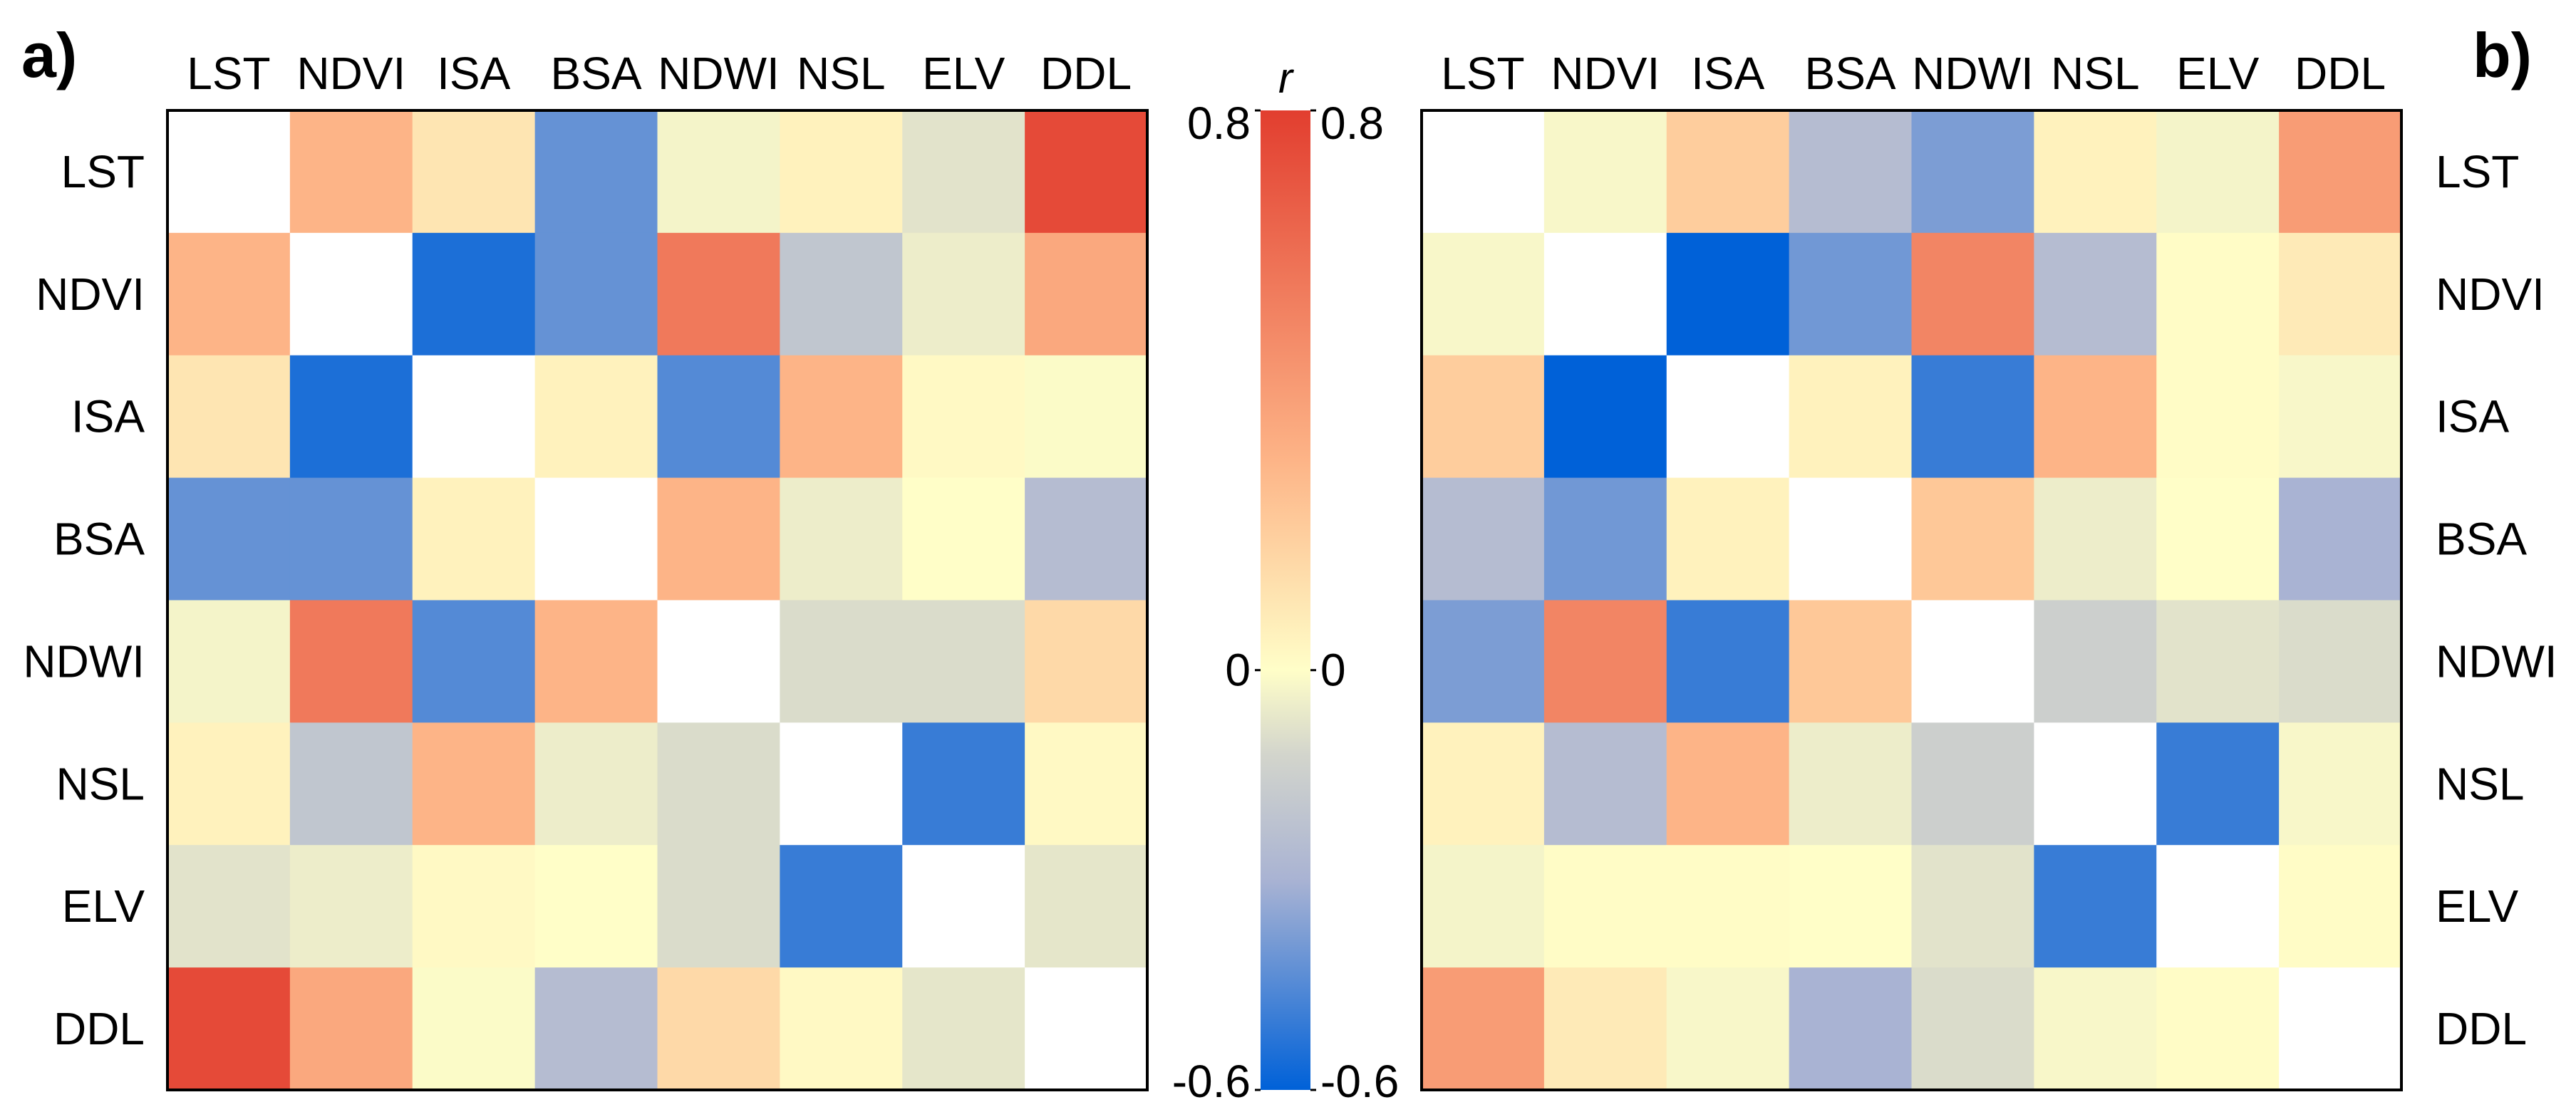  I want to click on heatmap-cell-lst-nsl, so click(2096, 172).